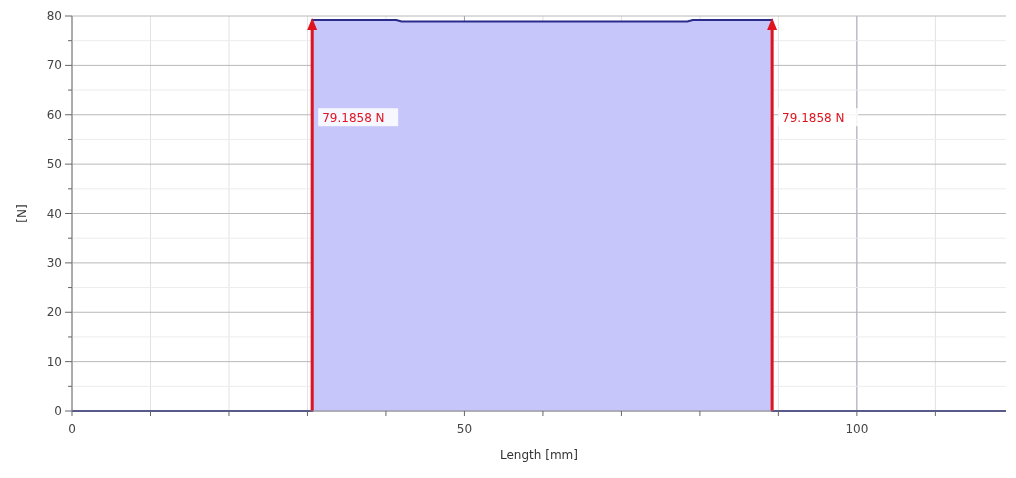  Describe the element at coordinates (72, 429) in the screenshot. I see `x-tick-label: 0` at that location.